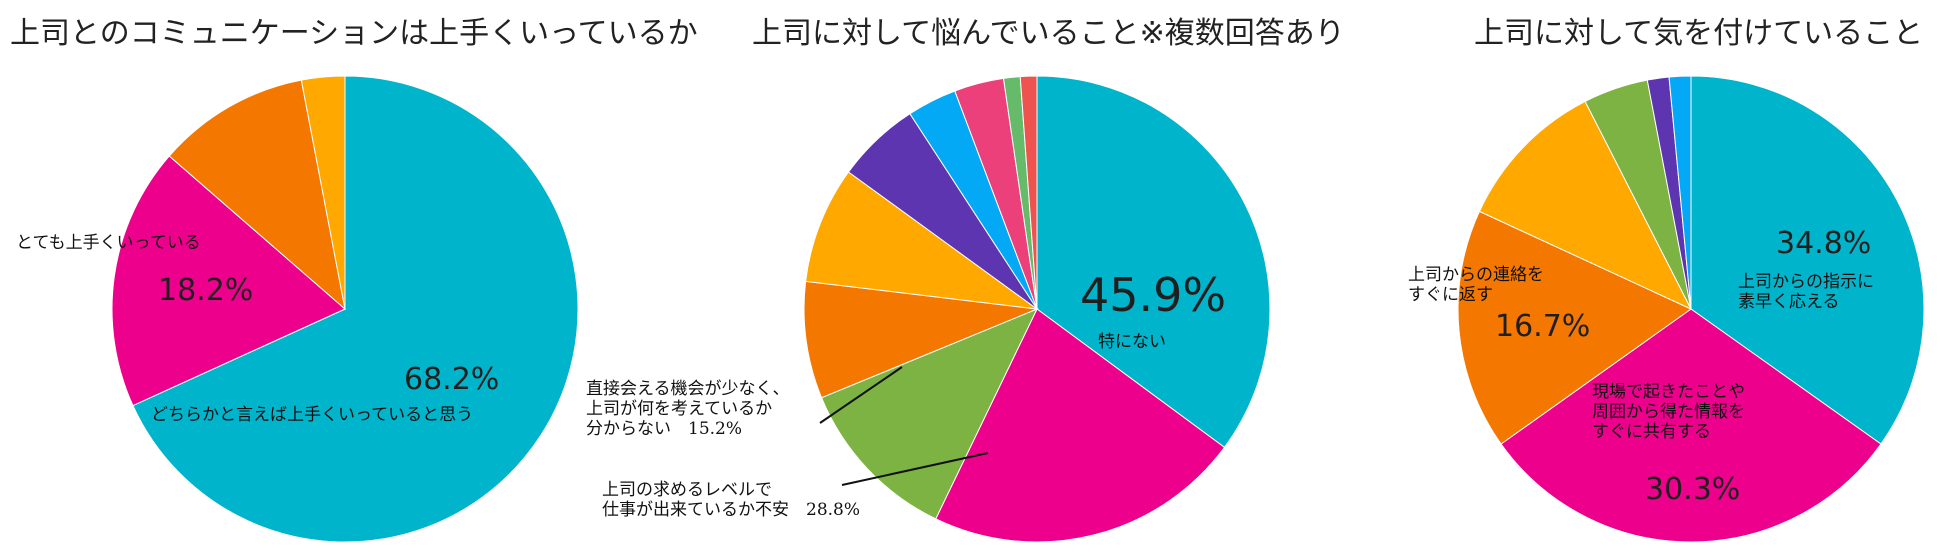 This screenshot has height=556, width=1950. What do you see at coordinates (731, 500) in the screenshot?
I see `slice-label-level: 上司の求めるレベルで 仕事が出来ているか不安 28.8%` at bounding box center [731, 500].